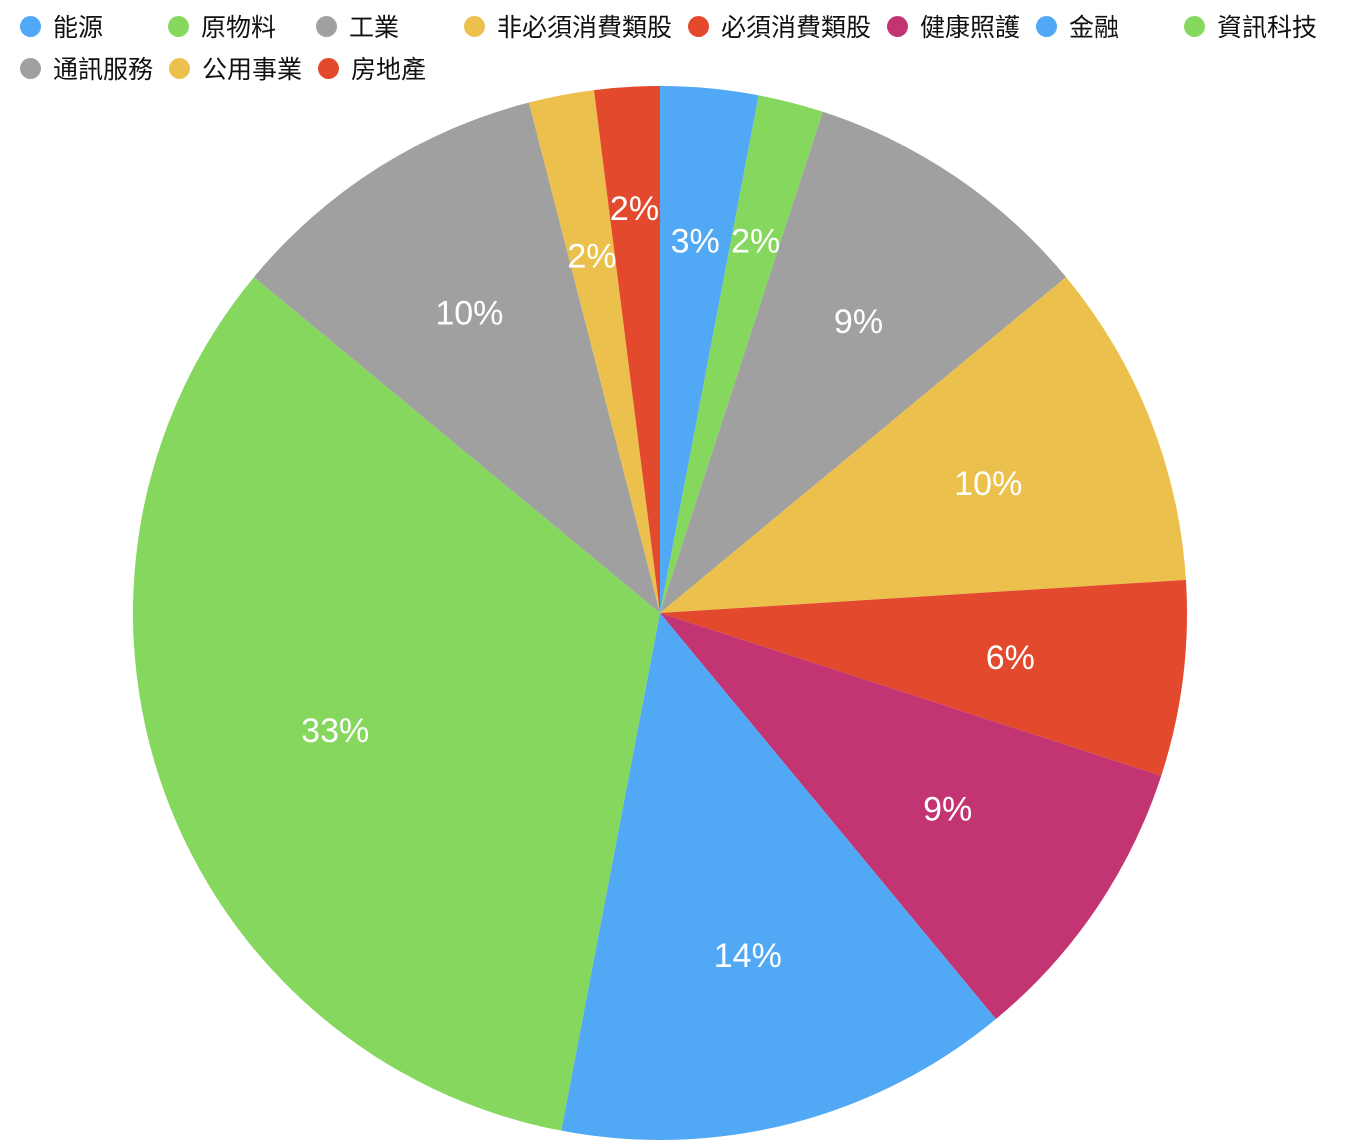 The height and width of the screenshot is (1140, 1348). I want to click on legend-label: 必須消費類股, so click(796, 28).